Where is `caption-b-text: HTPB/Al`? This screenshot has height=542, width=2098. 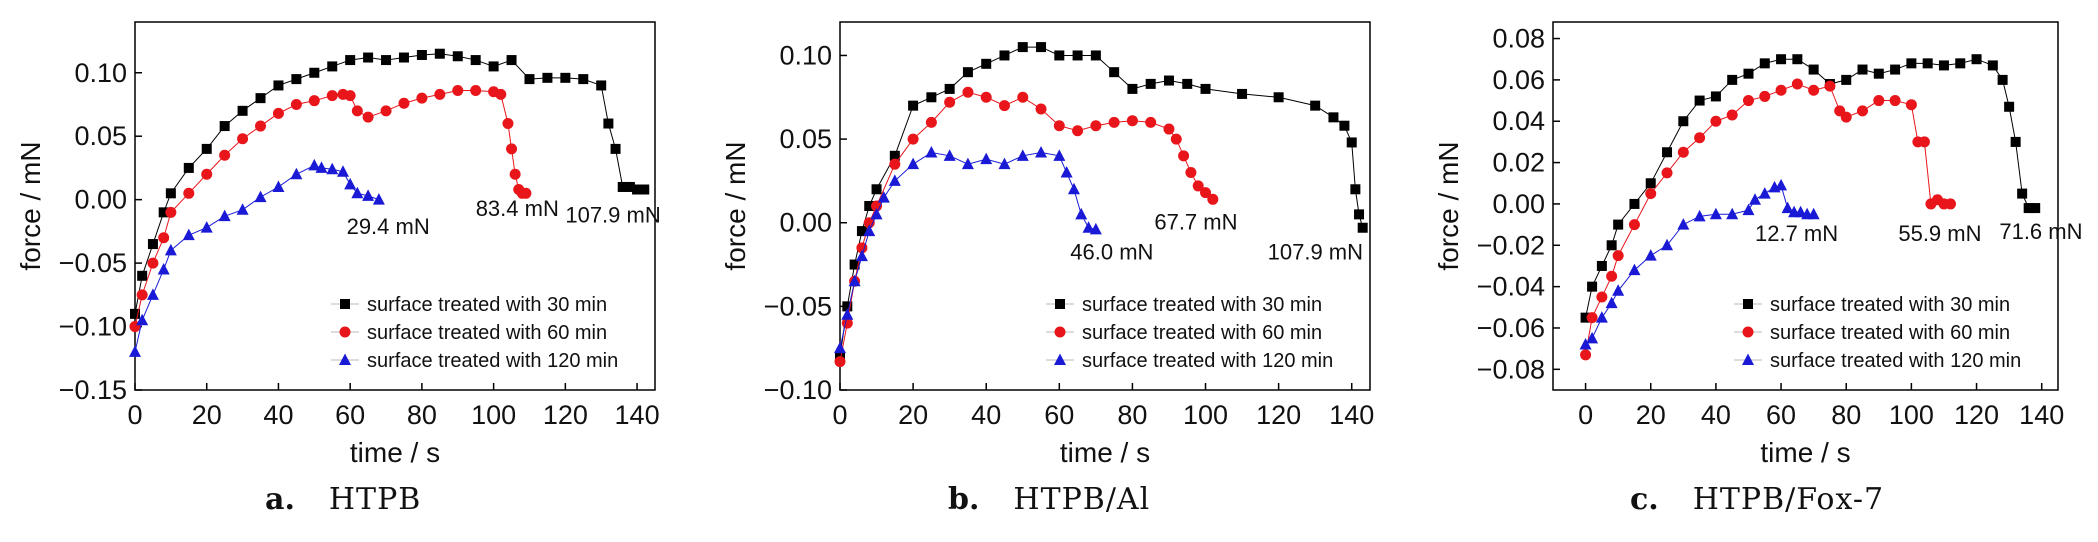
caption-b-text: HTPB/Al is located at coordinates (1082, 499).